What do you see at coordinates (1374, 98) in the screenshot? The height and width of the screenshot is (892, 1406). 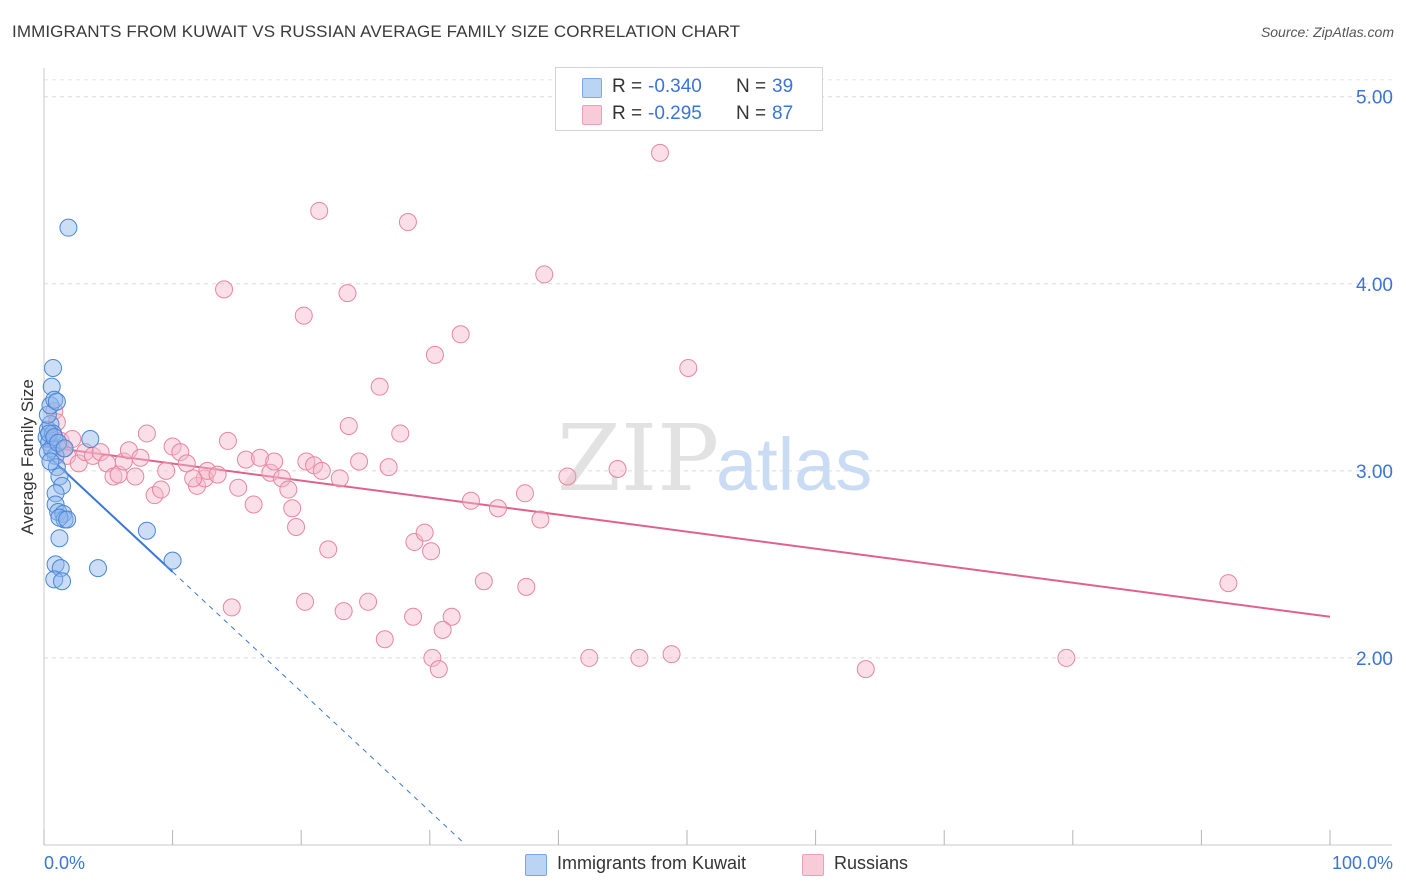 I see `y-tick-label: 5.00` at bounding box center [1374, 98].